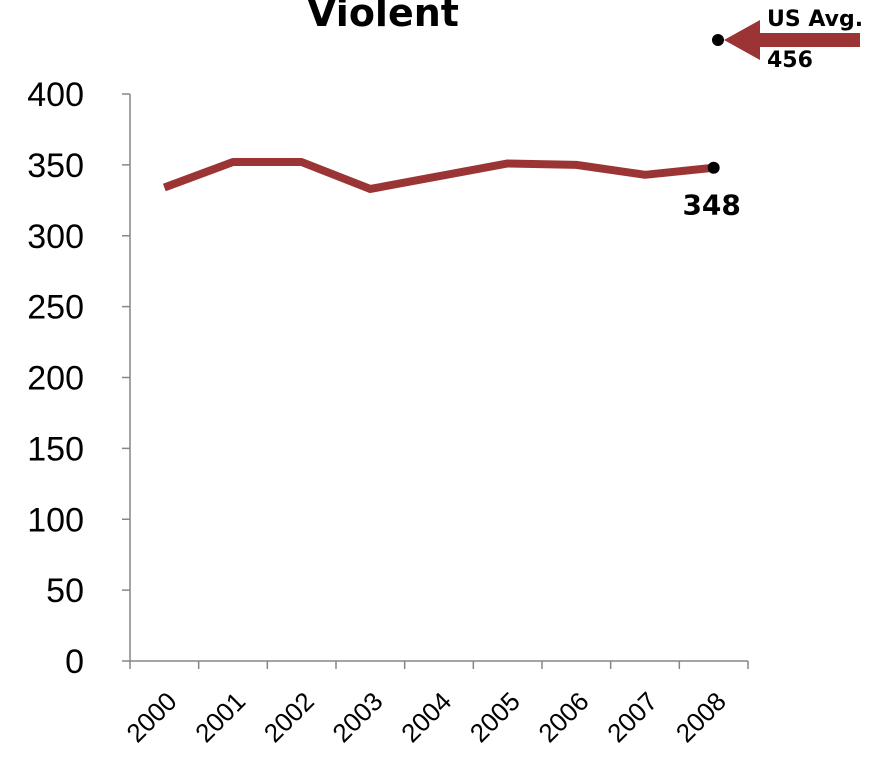 Image resolution: width=869 pixels, height=773 pixels. What do you see at coordinates (55, 520) in the screenshot?
I see `y-tick-label: 100` at bounding box center [55, 520].